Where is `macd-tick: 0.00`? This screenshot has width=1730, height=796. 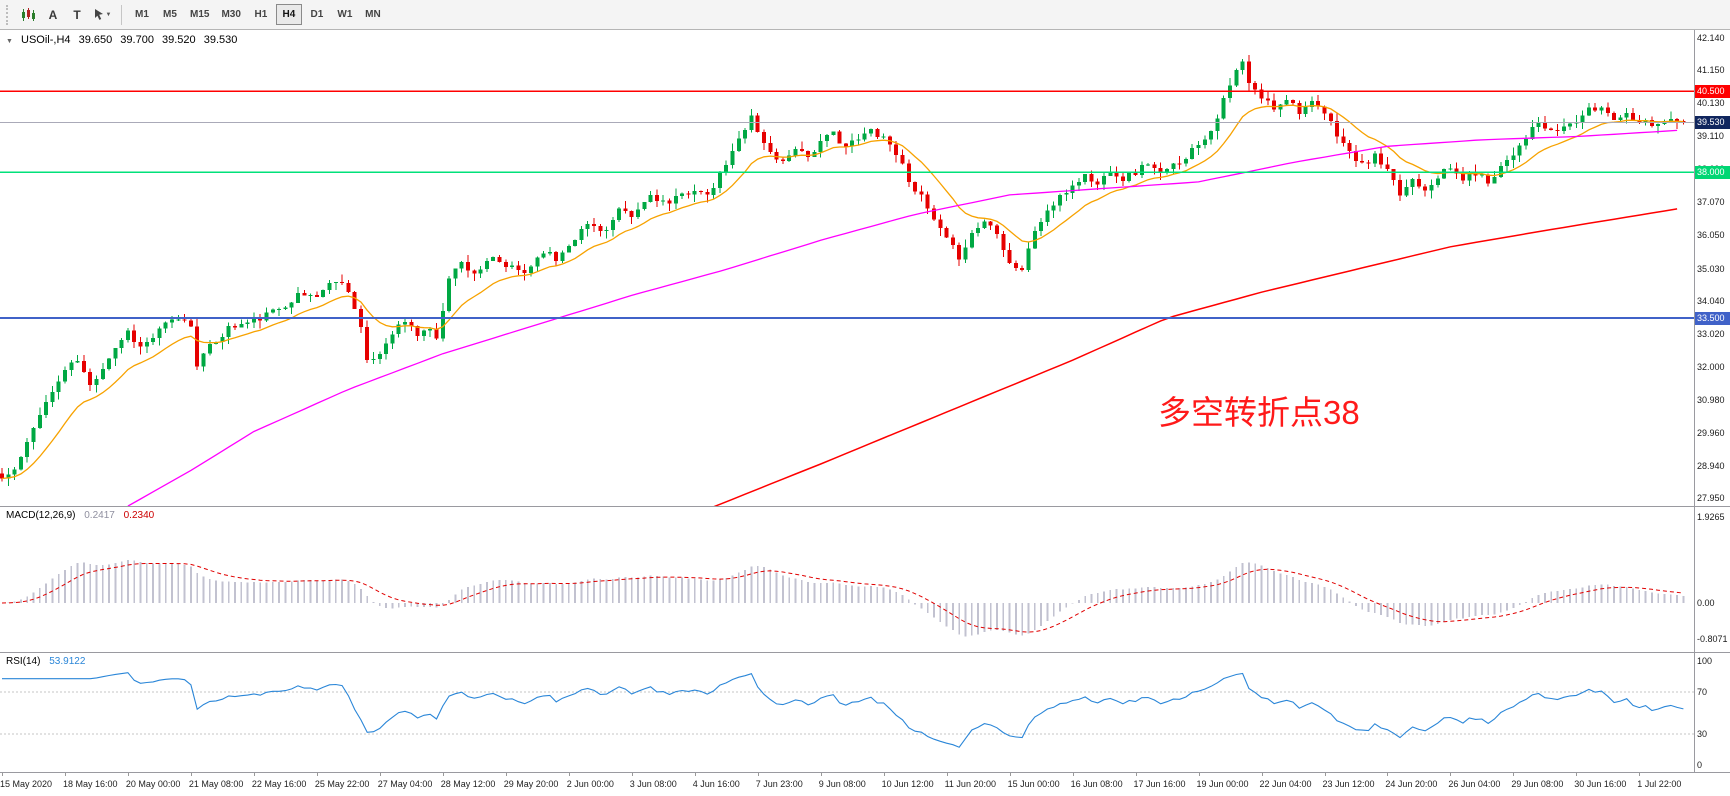
macd-tick: 0.00 is located at coordinates (1706, 603).